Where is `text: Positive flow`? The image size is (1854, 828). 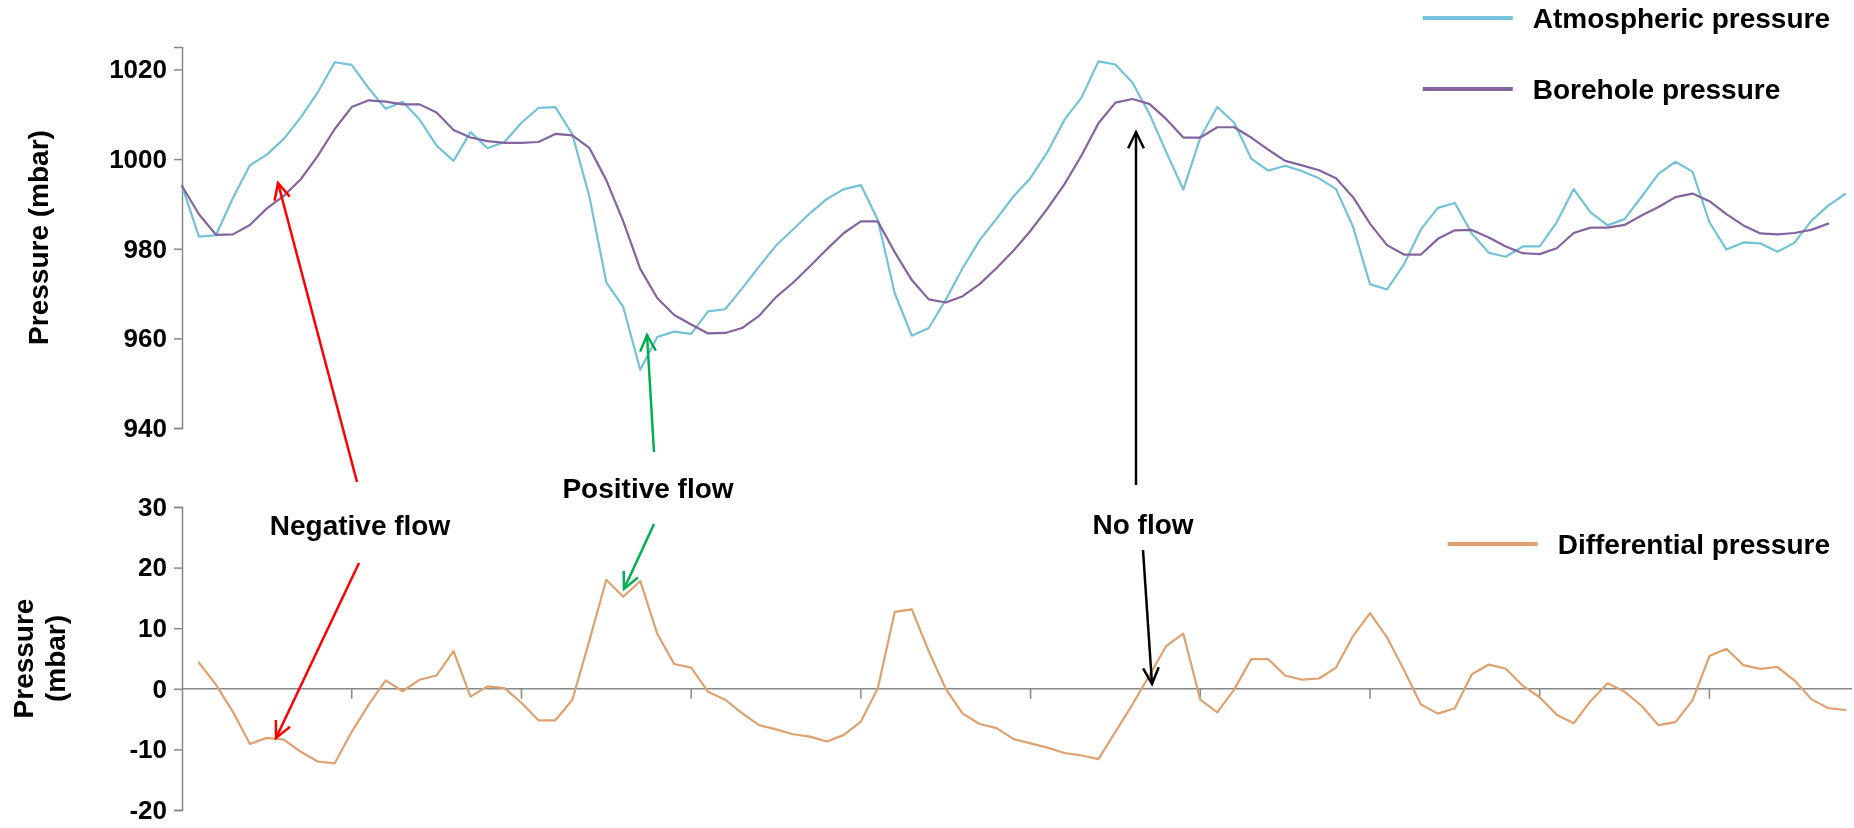 text: Positive flow is located at coordinates (648, 488).